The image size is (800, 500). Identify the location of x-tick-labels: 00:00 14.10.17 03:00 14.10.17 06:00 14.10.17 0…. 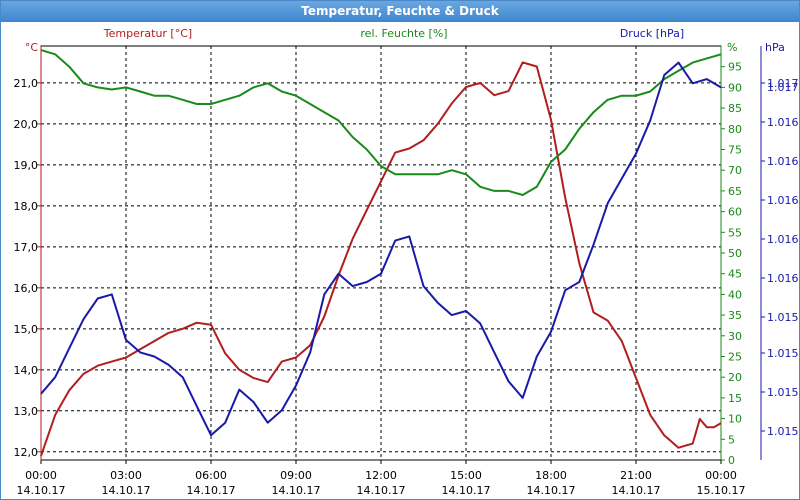
(381, 478).